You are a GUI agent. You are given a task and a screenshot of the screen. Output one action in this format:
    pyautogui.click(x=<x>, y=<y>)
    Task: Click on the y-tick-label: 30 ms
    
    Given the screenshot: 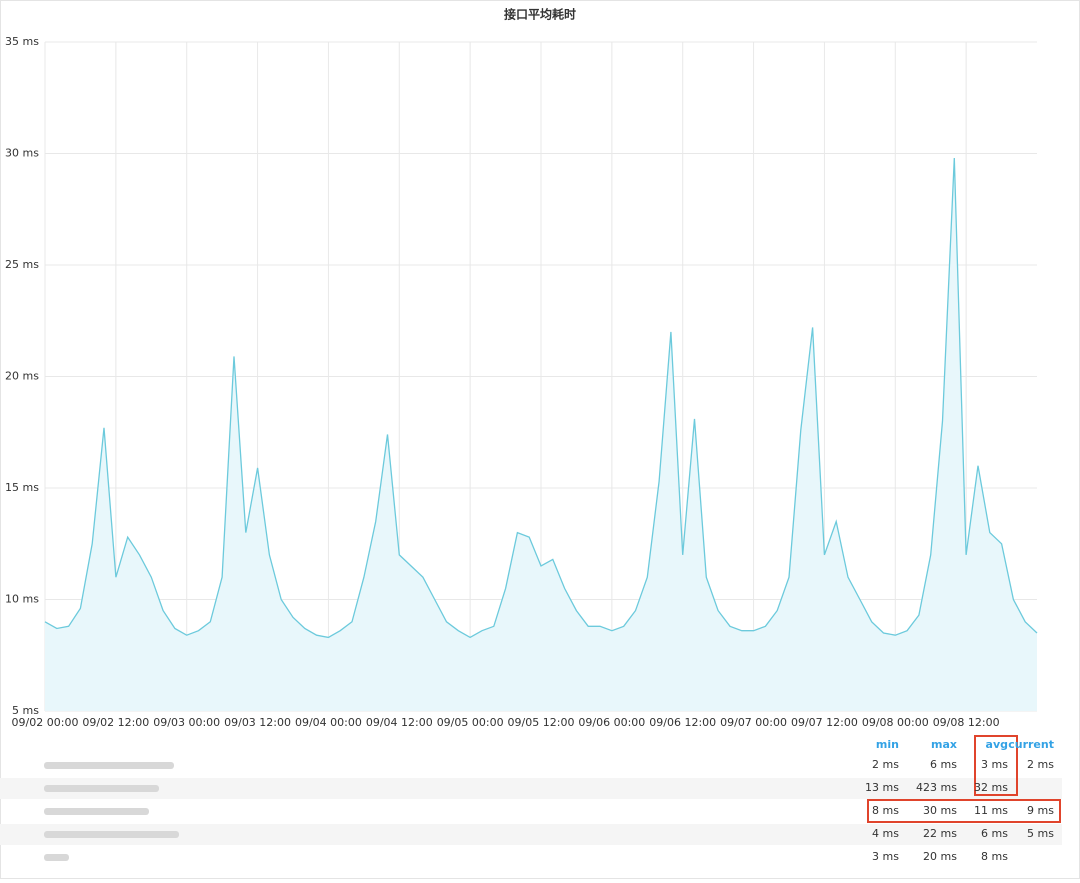 What is the action you would take?
    pyautogui.click(x=22, y=153)
    